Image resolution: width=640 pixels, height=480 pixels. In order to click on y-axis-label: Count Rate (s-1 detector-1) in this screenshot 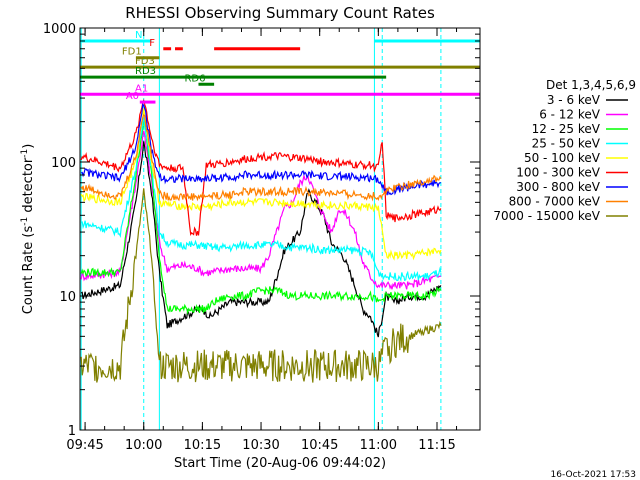, I will do `click(28, 229)`.